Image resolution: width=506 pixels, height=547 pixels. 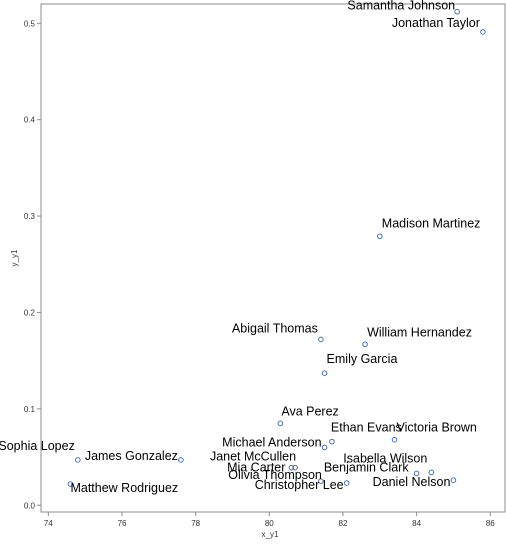 I want to click on point-label: Benjamin Clark, so click(x=367, y=467).